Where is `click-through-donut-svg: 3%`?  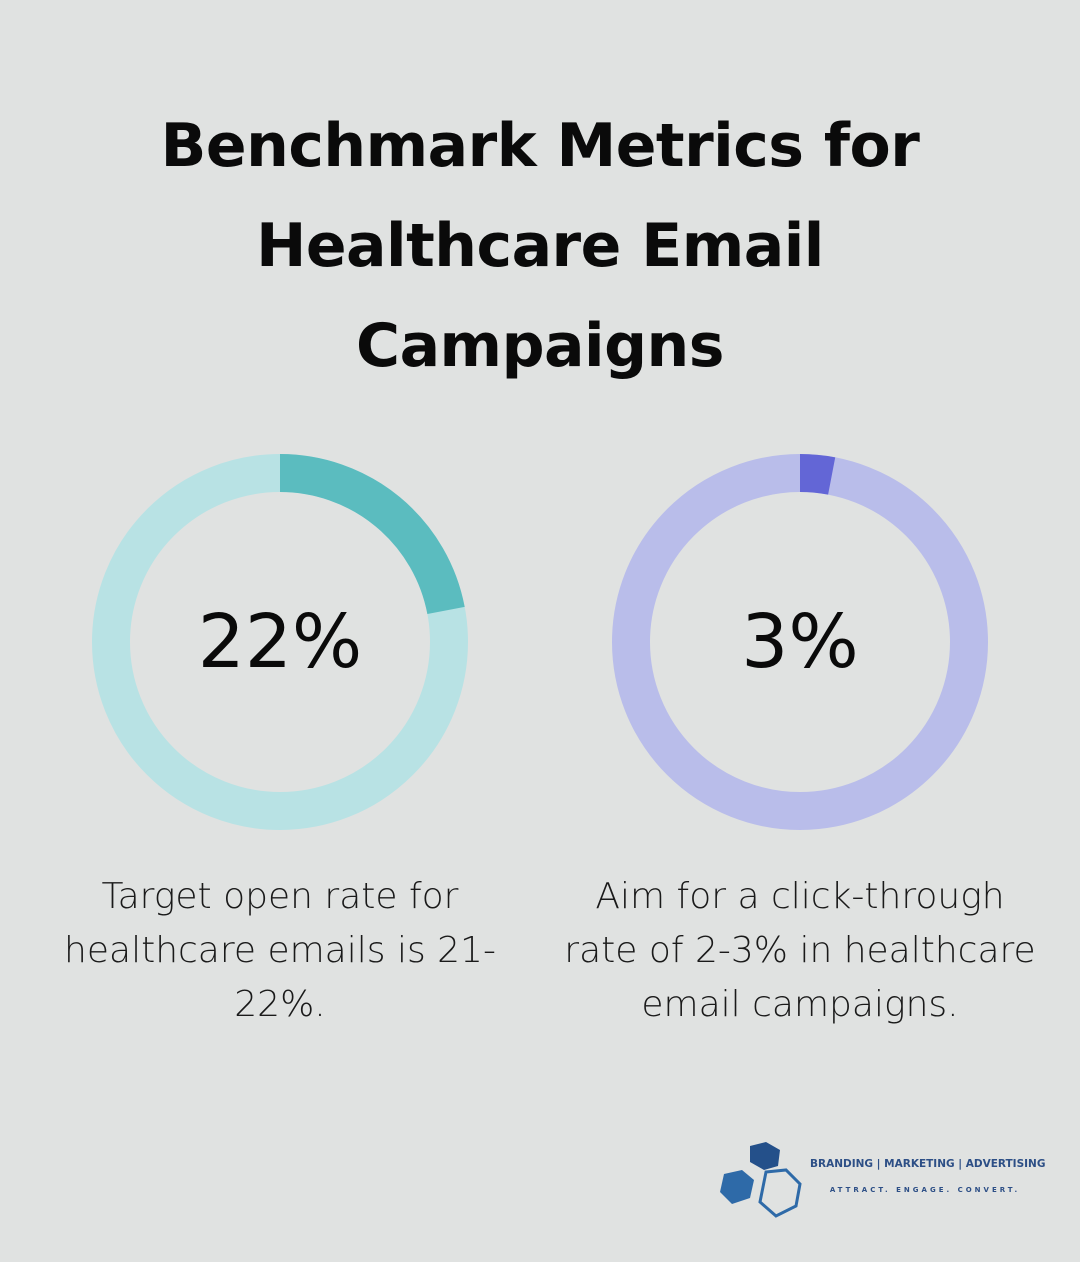
click-through-donut-svg: 3% is located at coordinates (800, 642).